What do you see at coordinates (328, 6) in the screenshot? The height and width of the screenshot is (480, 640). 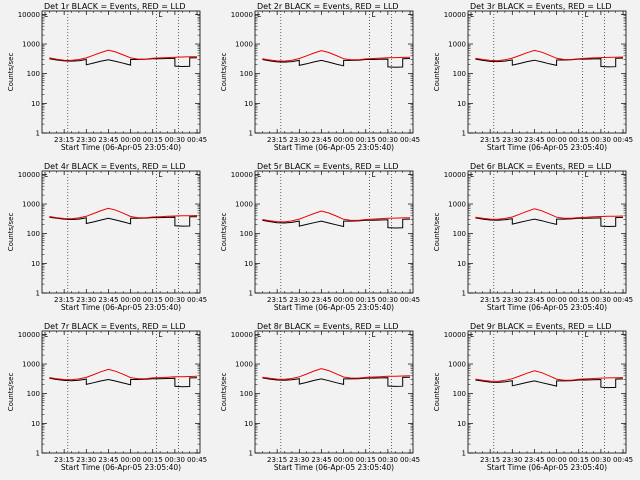 I see `chart-title: Det 2r BLACK = Events, RED = LLD` at bounding box center [328, 6].